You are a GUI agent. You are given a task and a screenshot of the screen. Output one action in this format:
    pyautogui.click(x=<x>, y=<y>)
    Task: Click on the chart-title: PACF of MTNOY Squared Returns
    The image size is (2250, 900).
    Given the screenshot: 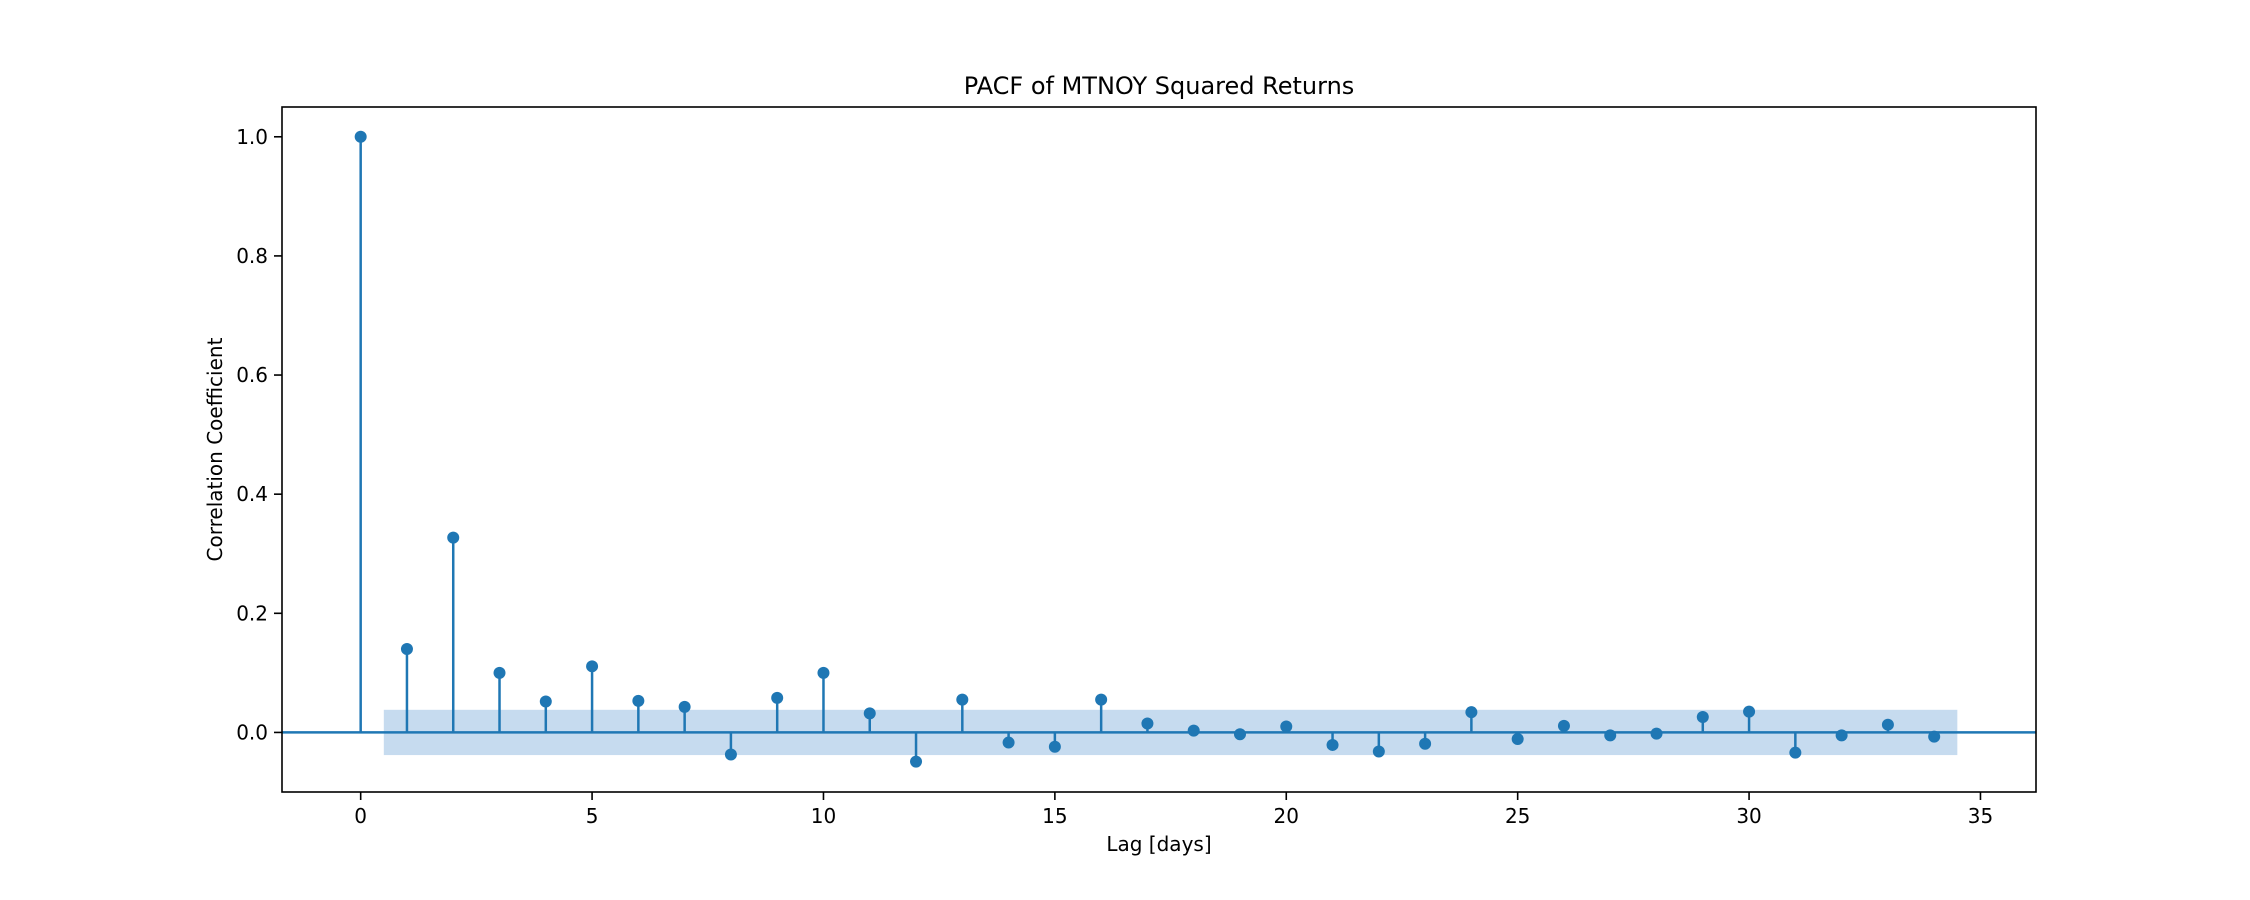 What is the action you would take?
    pyautogui.click(x=1159, y=86)
    